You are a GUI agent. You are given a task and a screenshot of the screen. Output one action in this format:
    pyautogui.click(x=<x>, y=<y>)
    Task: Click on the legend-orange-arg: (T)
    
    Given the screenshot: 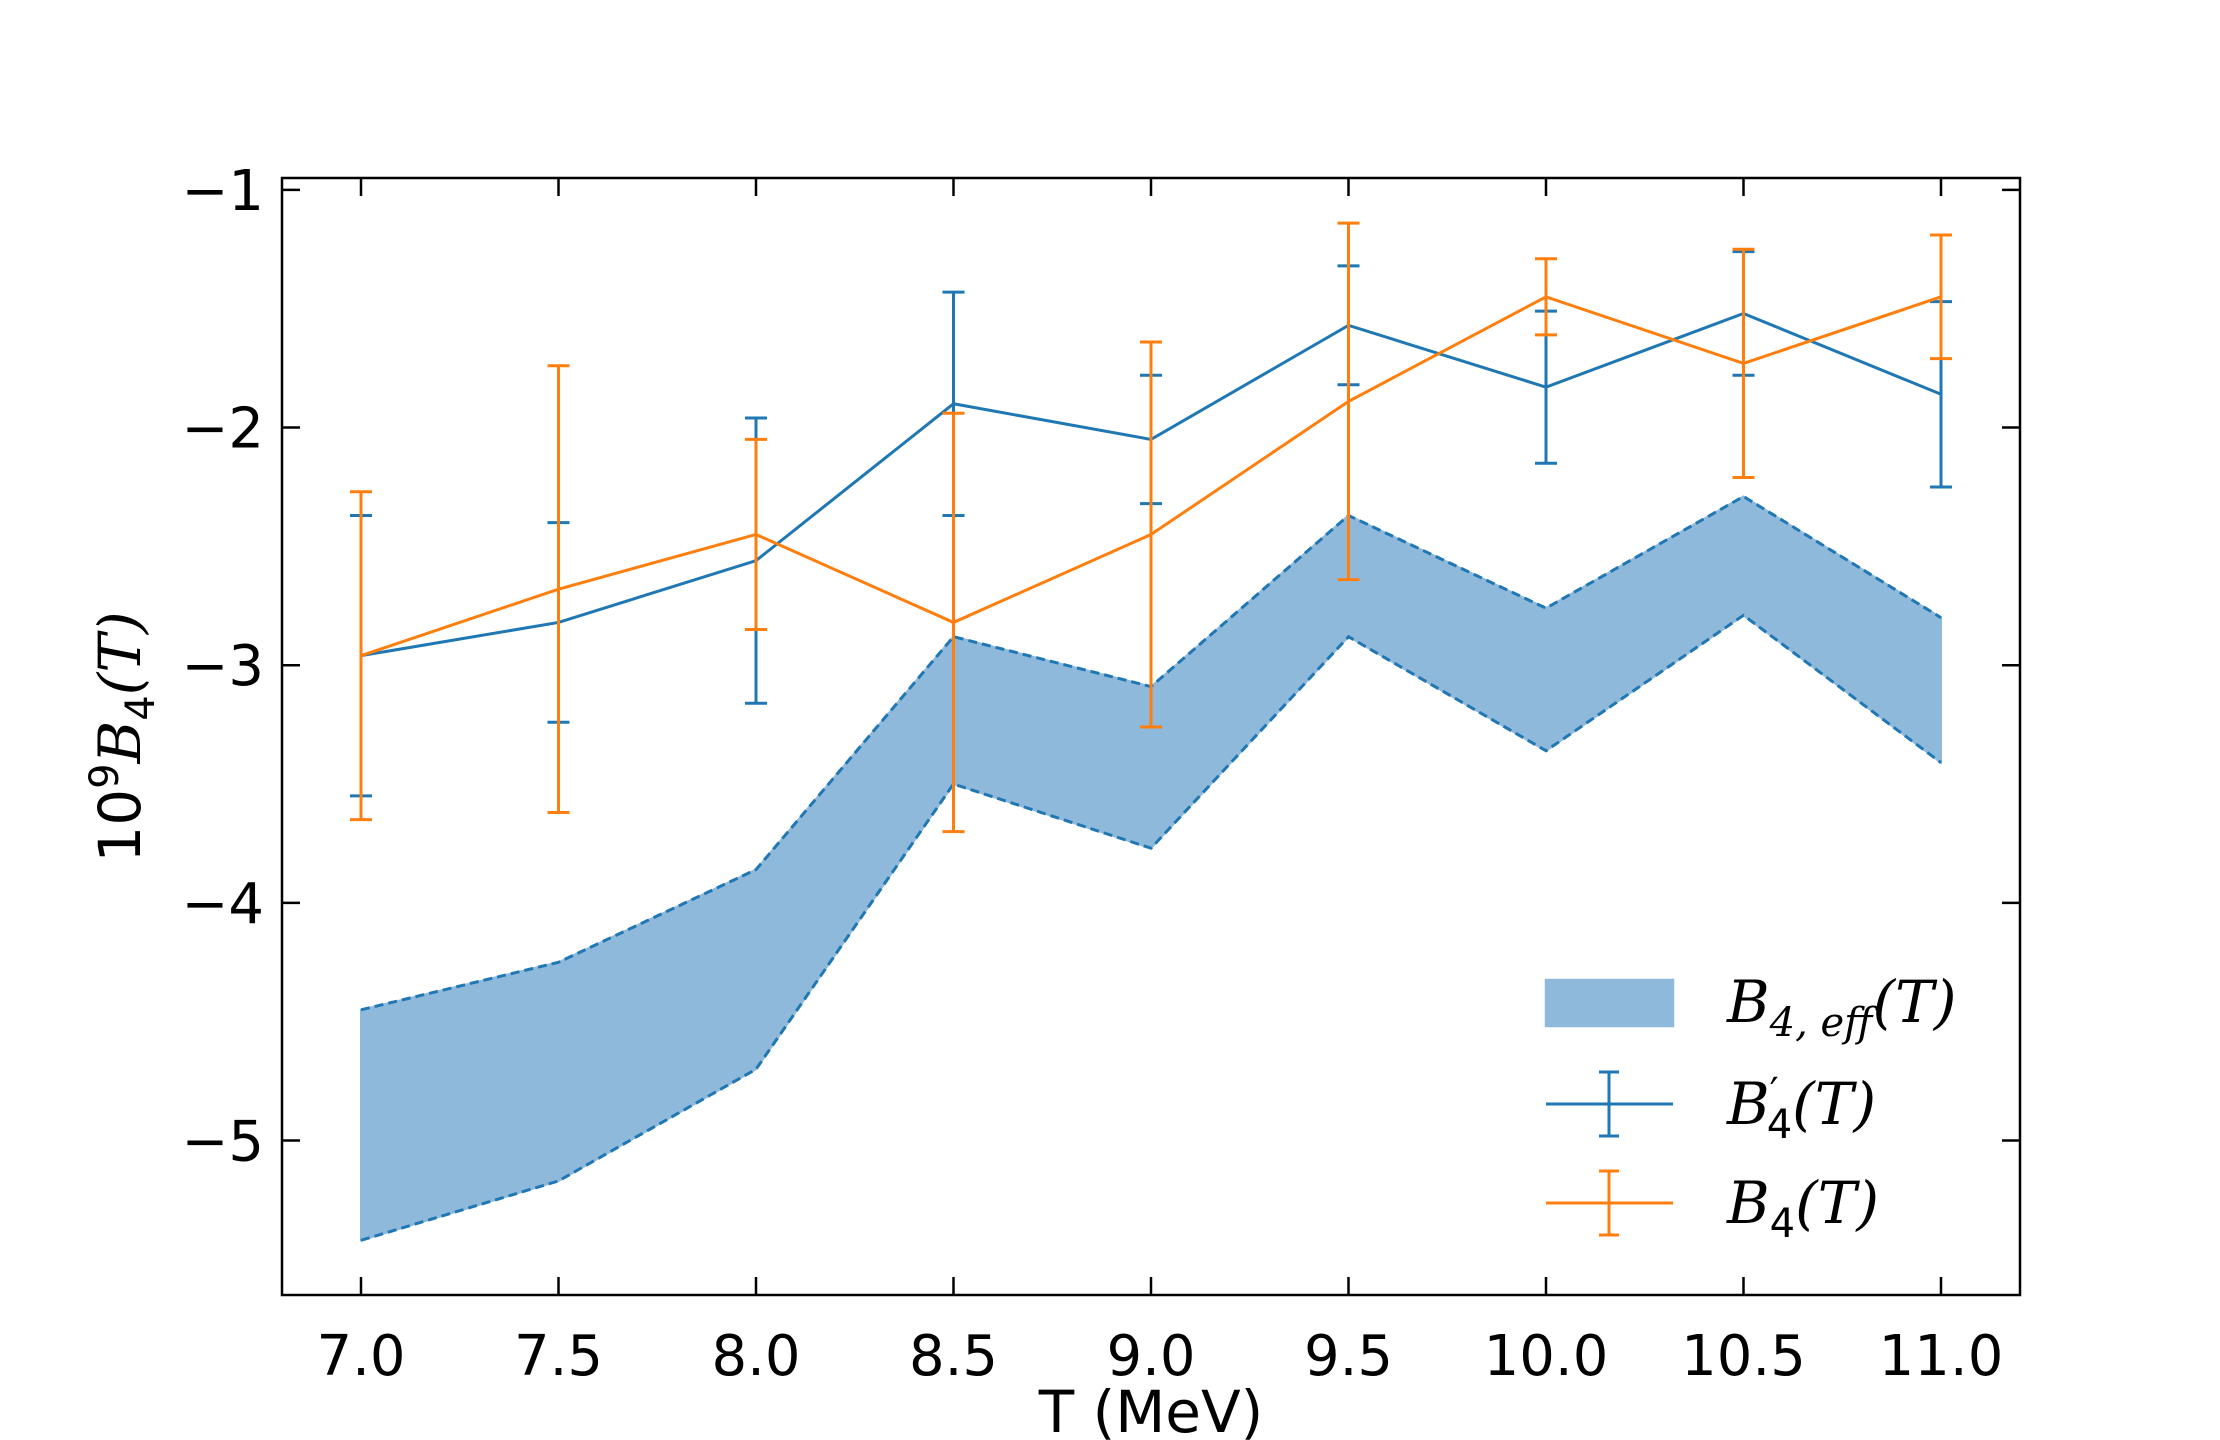 What is the action you would take?
    pyautogui.click(x=1837, y=1203)
    